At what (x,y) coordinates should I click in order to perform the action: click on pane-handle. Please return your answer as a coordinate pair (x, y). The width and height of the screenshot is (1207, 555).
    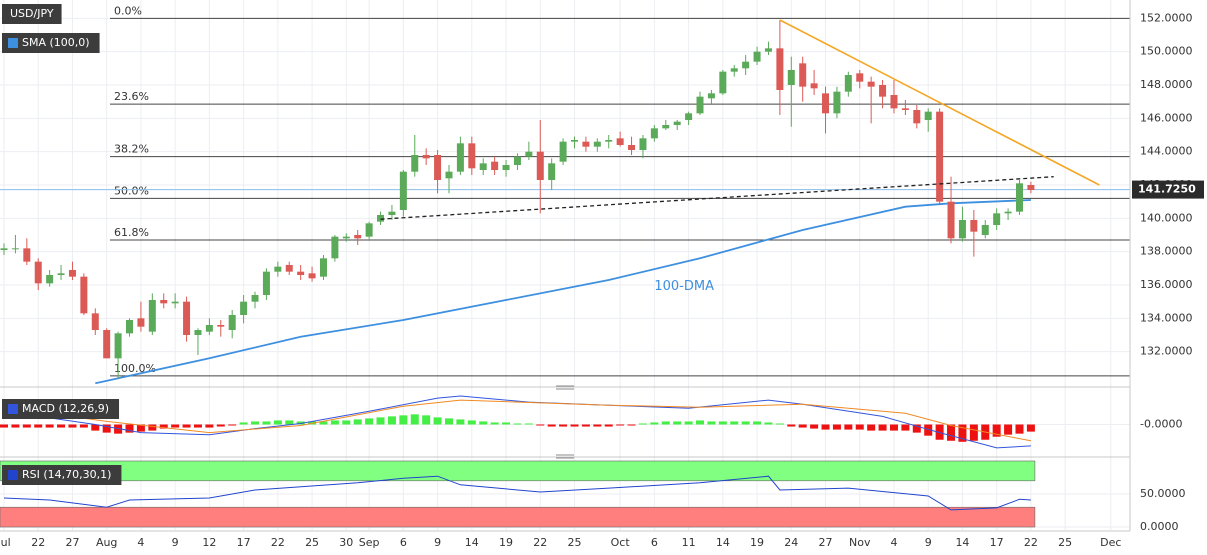
    Looking at the image, I should click on (565, 422).